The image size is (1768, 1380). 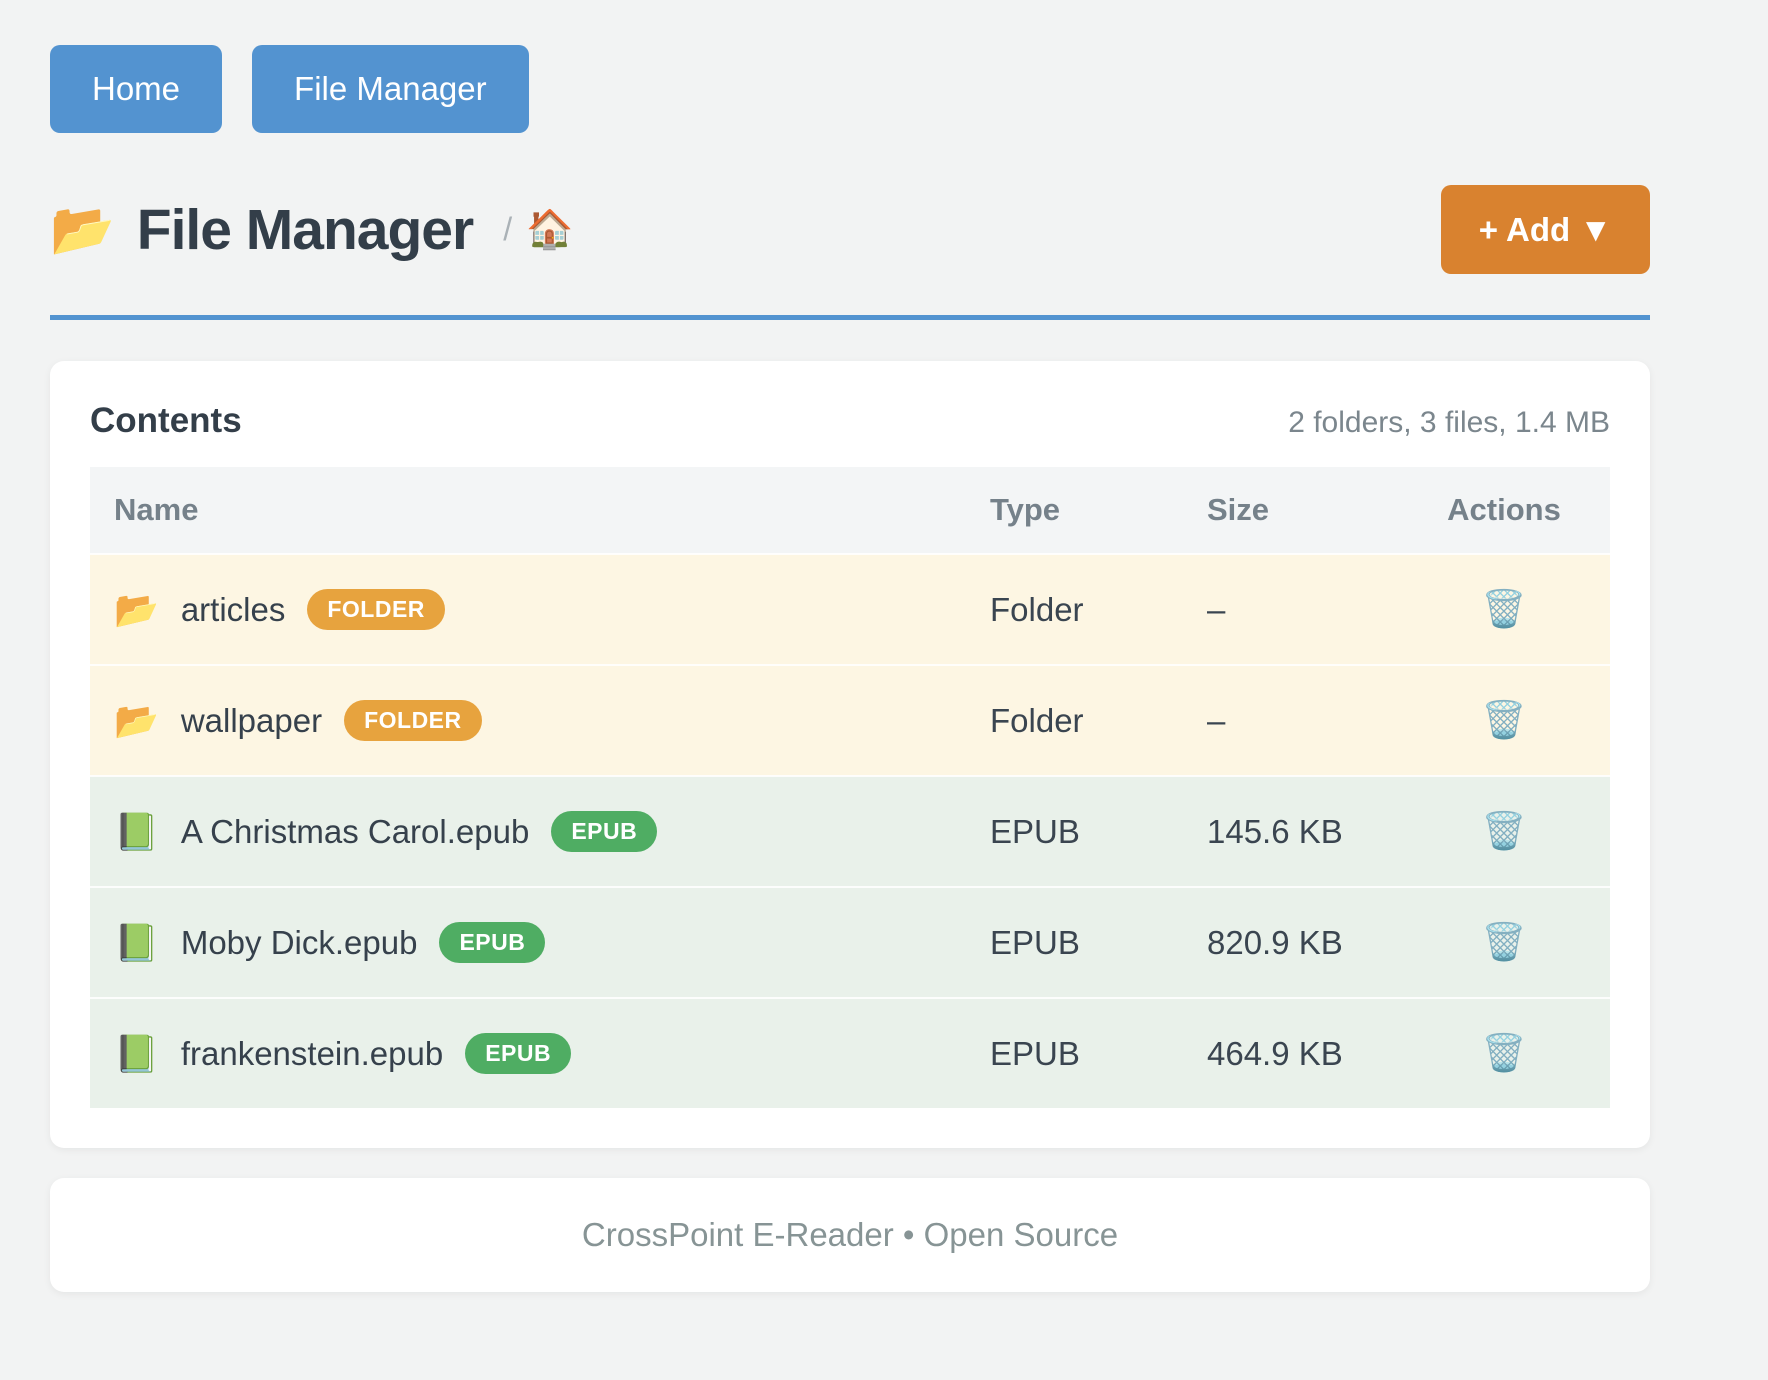 What do you see at coordinates (1074, 510) in the screenshot?
I see `column-header-type: Type` at bounding box center [1074, 510].